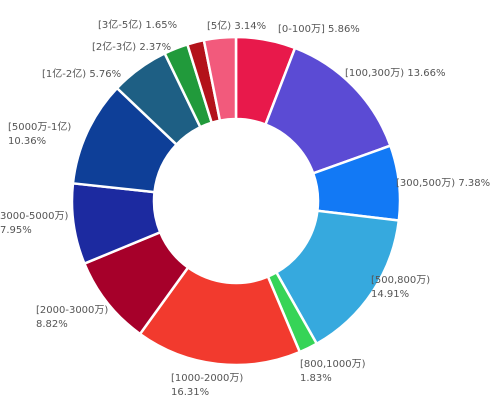 Image resolution: width=500 pixels, height=400 pixels. I want to click on slice-label-4: [500,800万) 14.91%, so click(400, 287).